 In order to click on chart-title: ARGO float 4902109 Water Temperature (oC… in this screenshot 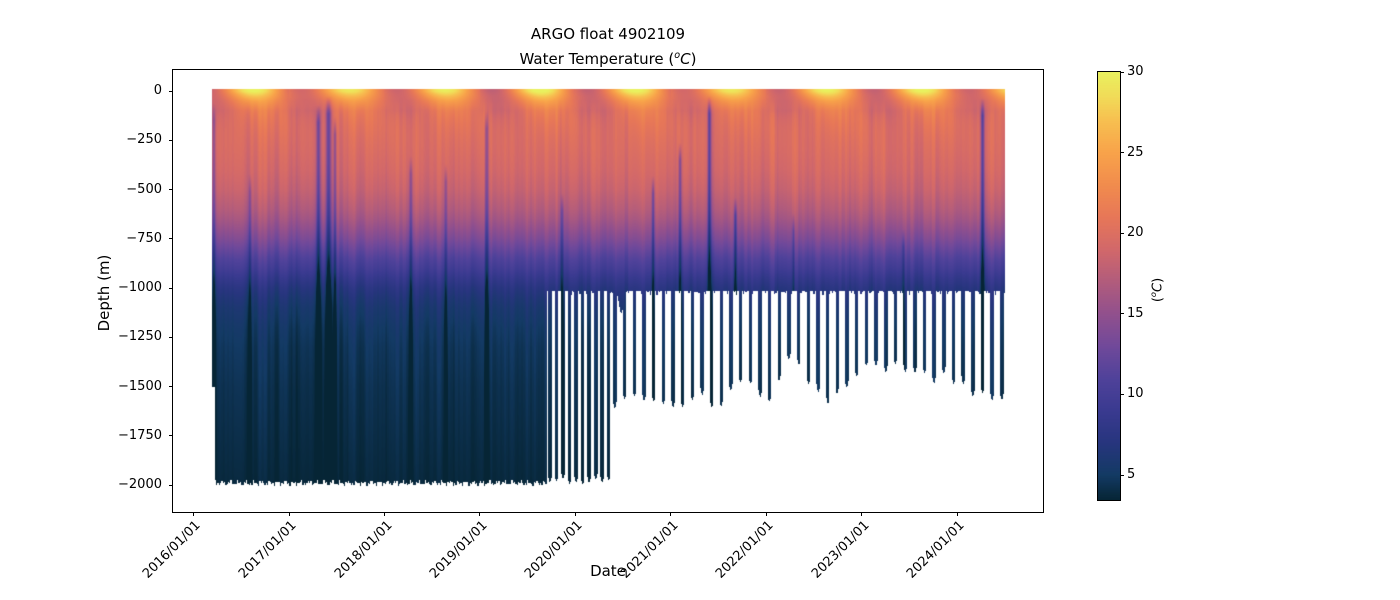, I will do `click(608, 46)`.